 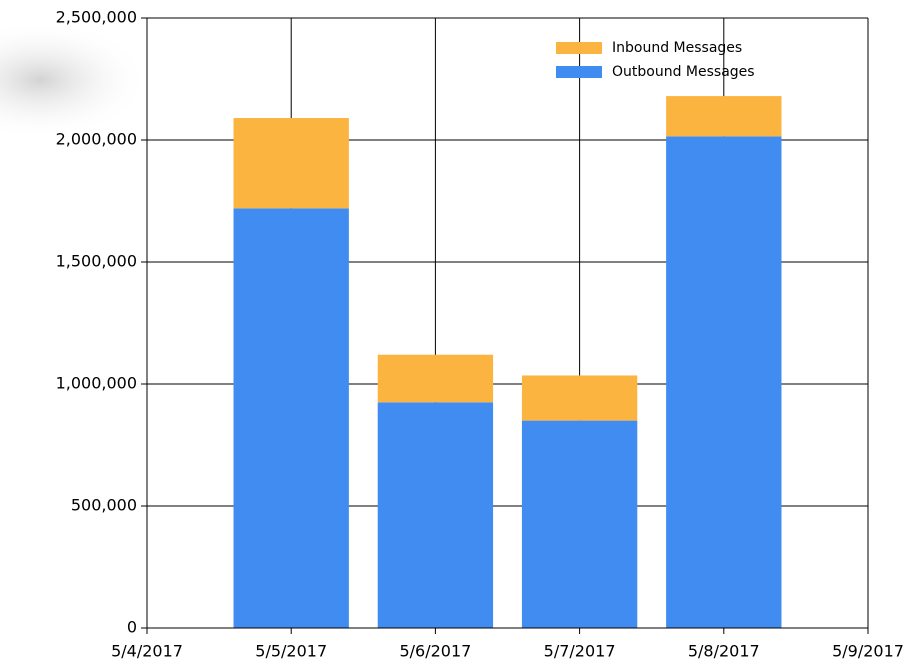 What do you see at coordinates (580, 651) in the screenshot?
I see `x-tick-label: 5/7/2017` at bounding box center [580, 651].